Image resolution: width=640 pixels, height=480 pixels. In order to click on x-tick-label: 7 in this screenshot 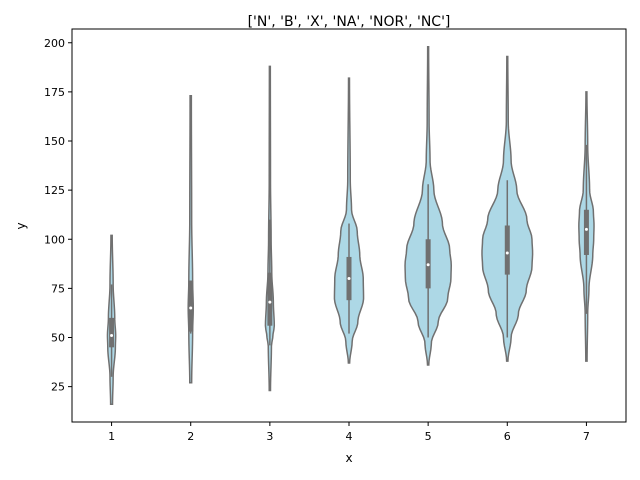, I will do `click(586, 436)`.